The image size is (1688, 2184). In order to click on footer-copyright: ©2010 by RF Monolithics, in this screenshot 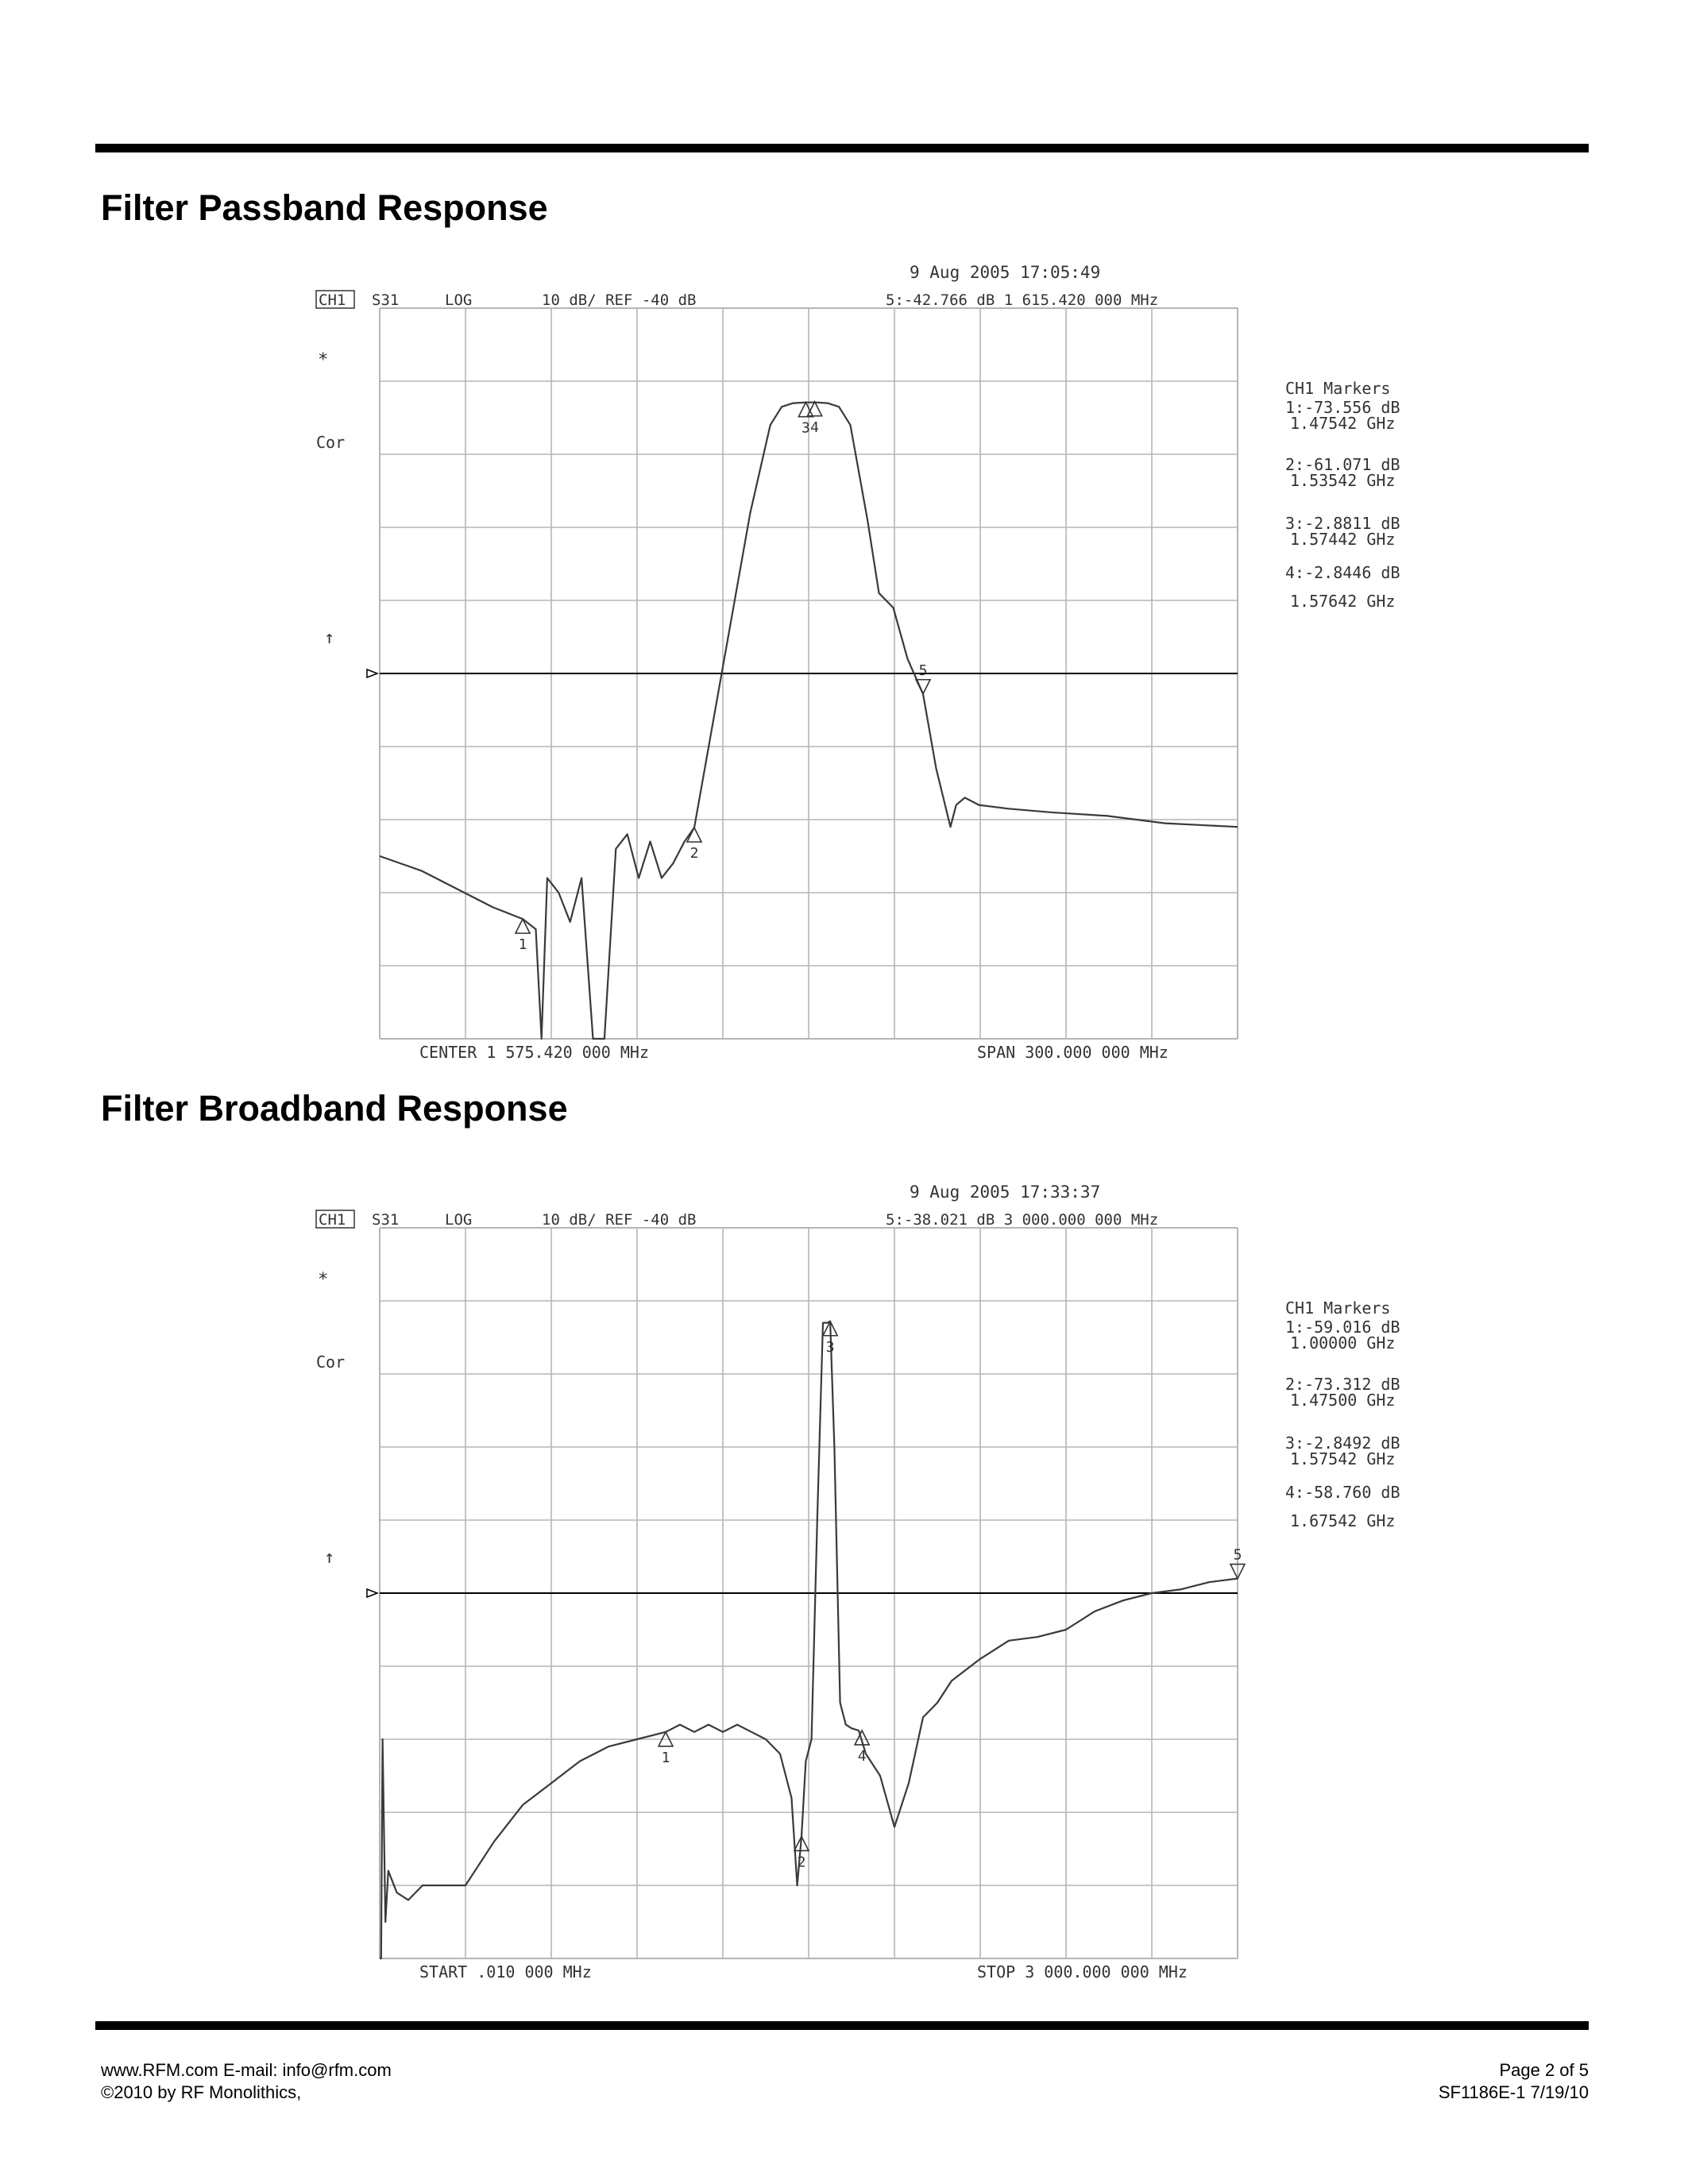, I will do `click(202, 2092)`.